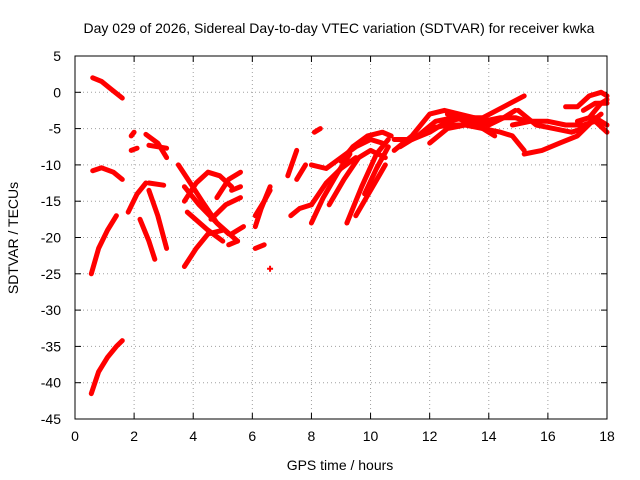 The width and height of the screenshot is (640, 480). What do you see at coordinates (376, 170) in the screenshot?
I see `series-trace-s37` at bounding box center [376, 170].